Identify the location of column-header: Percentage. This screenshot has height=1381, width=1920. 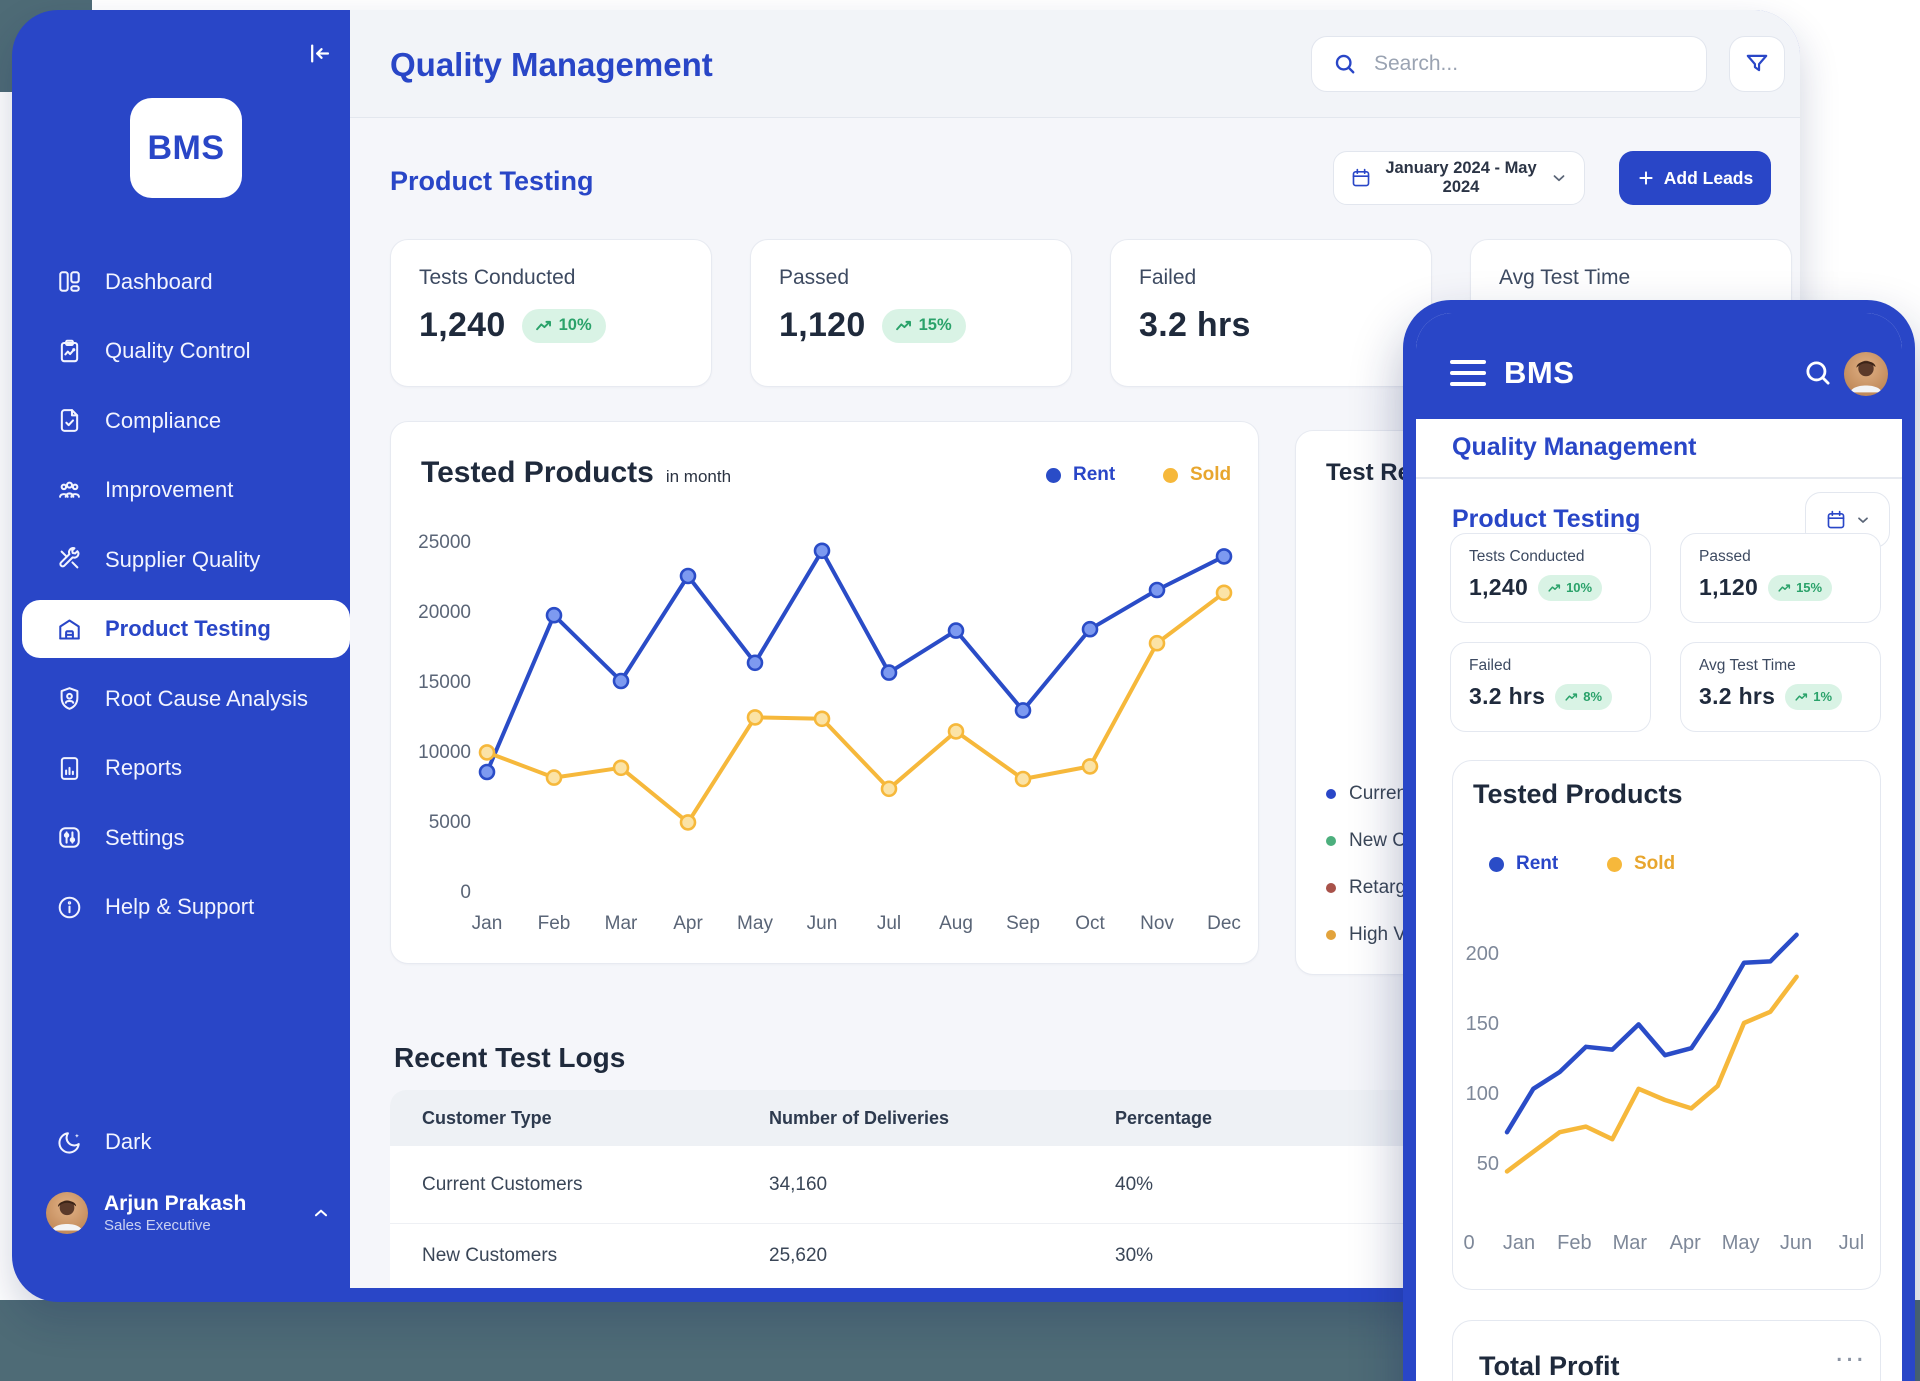
(1164, 1117).